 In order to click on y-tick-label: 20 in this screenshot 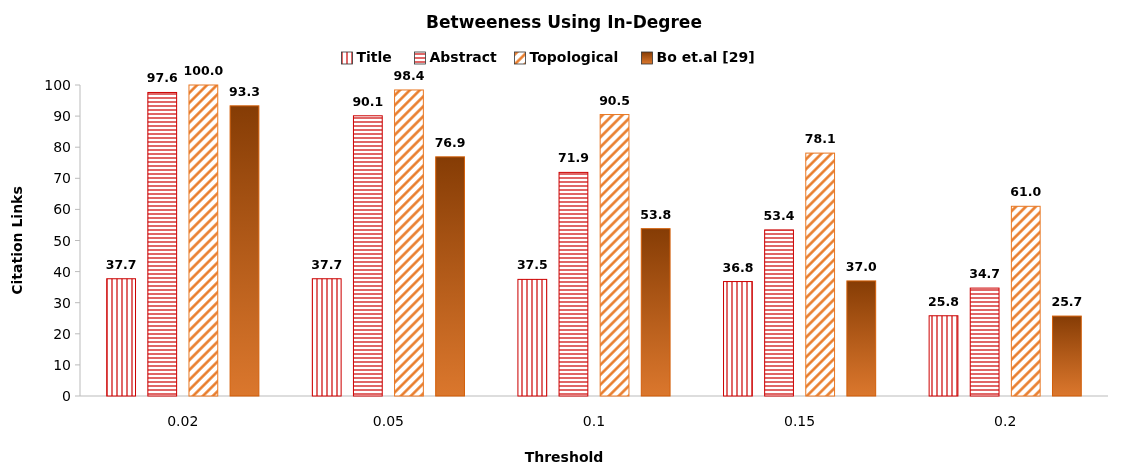, I will do `click(62, 333)`.